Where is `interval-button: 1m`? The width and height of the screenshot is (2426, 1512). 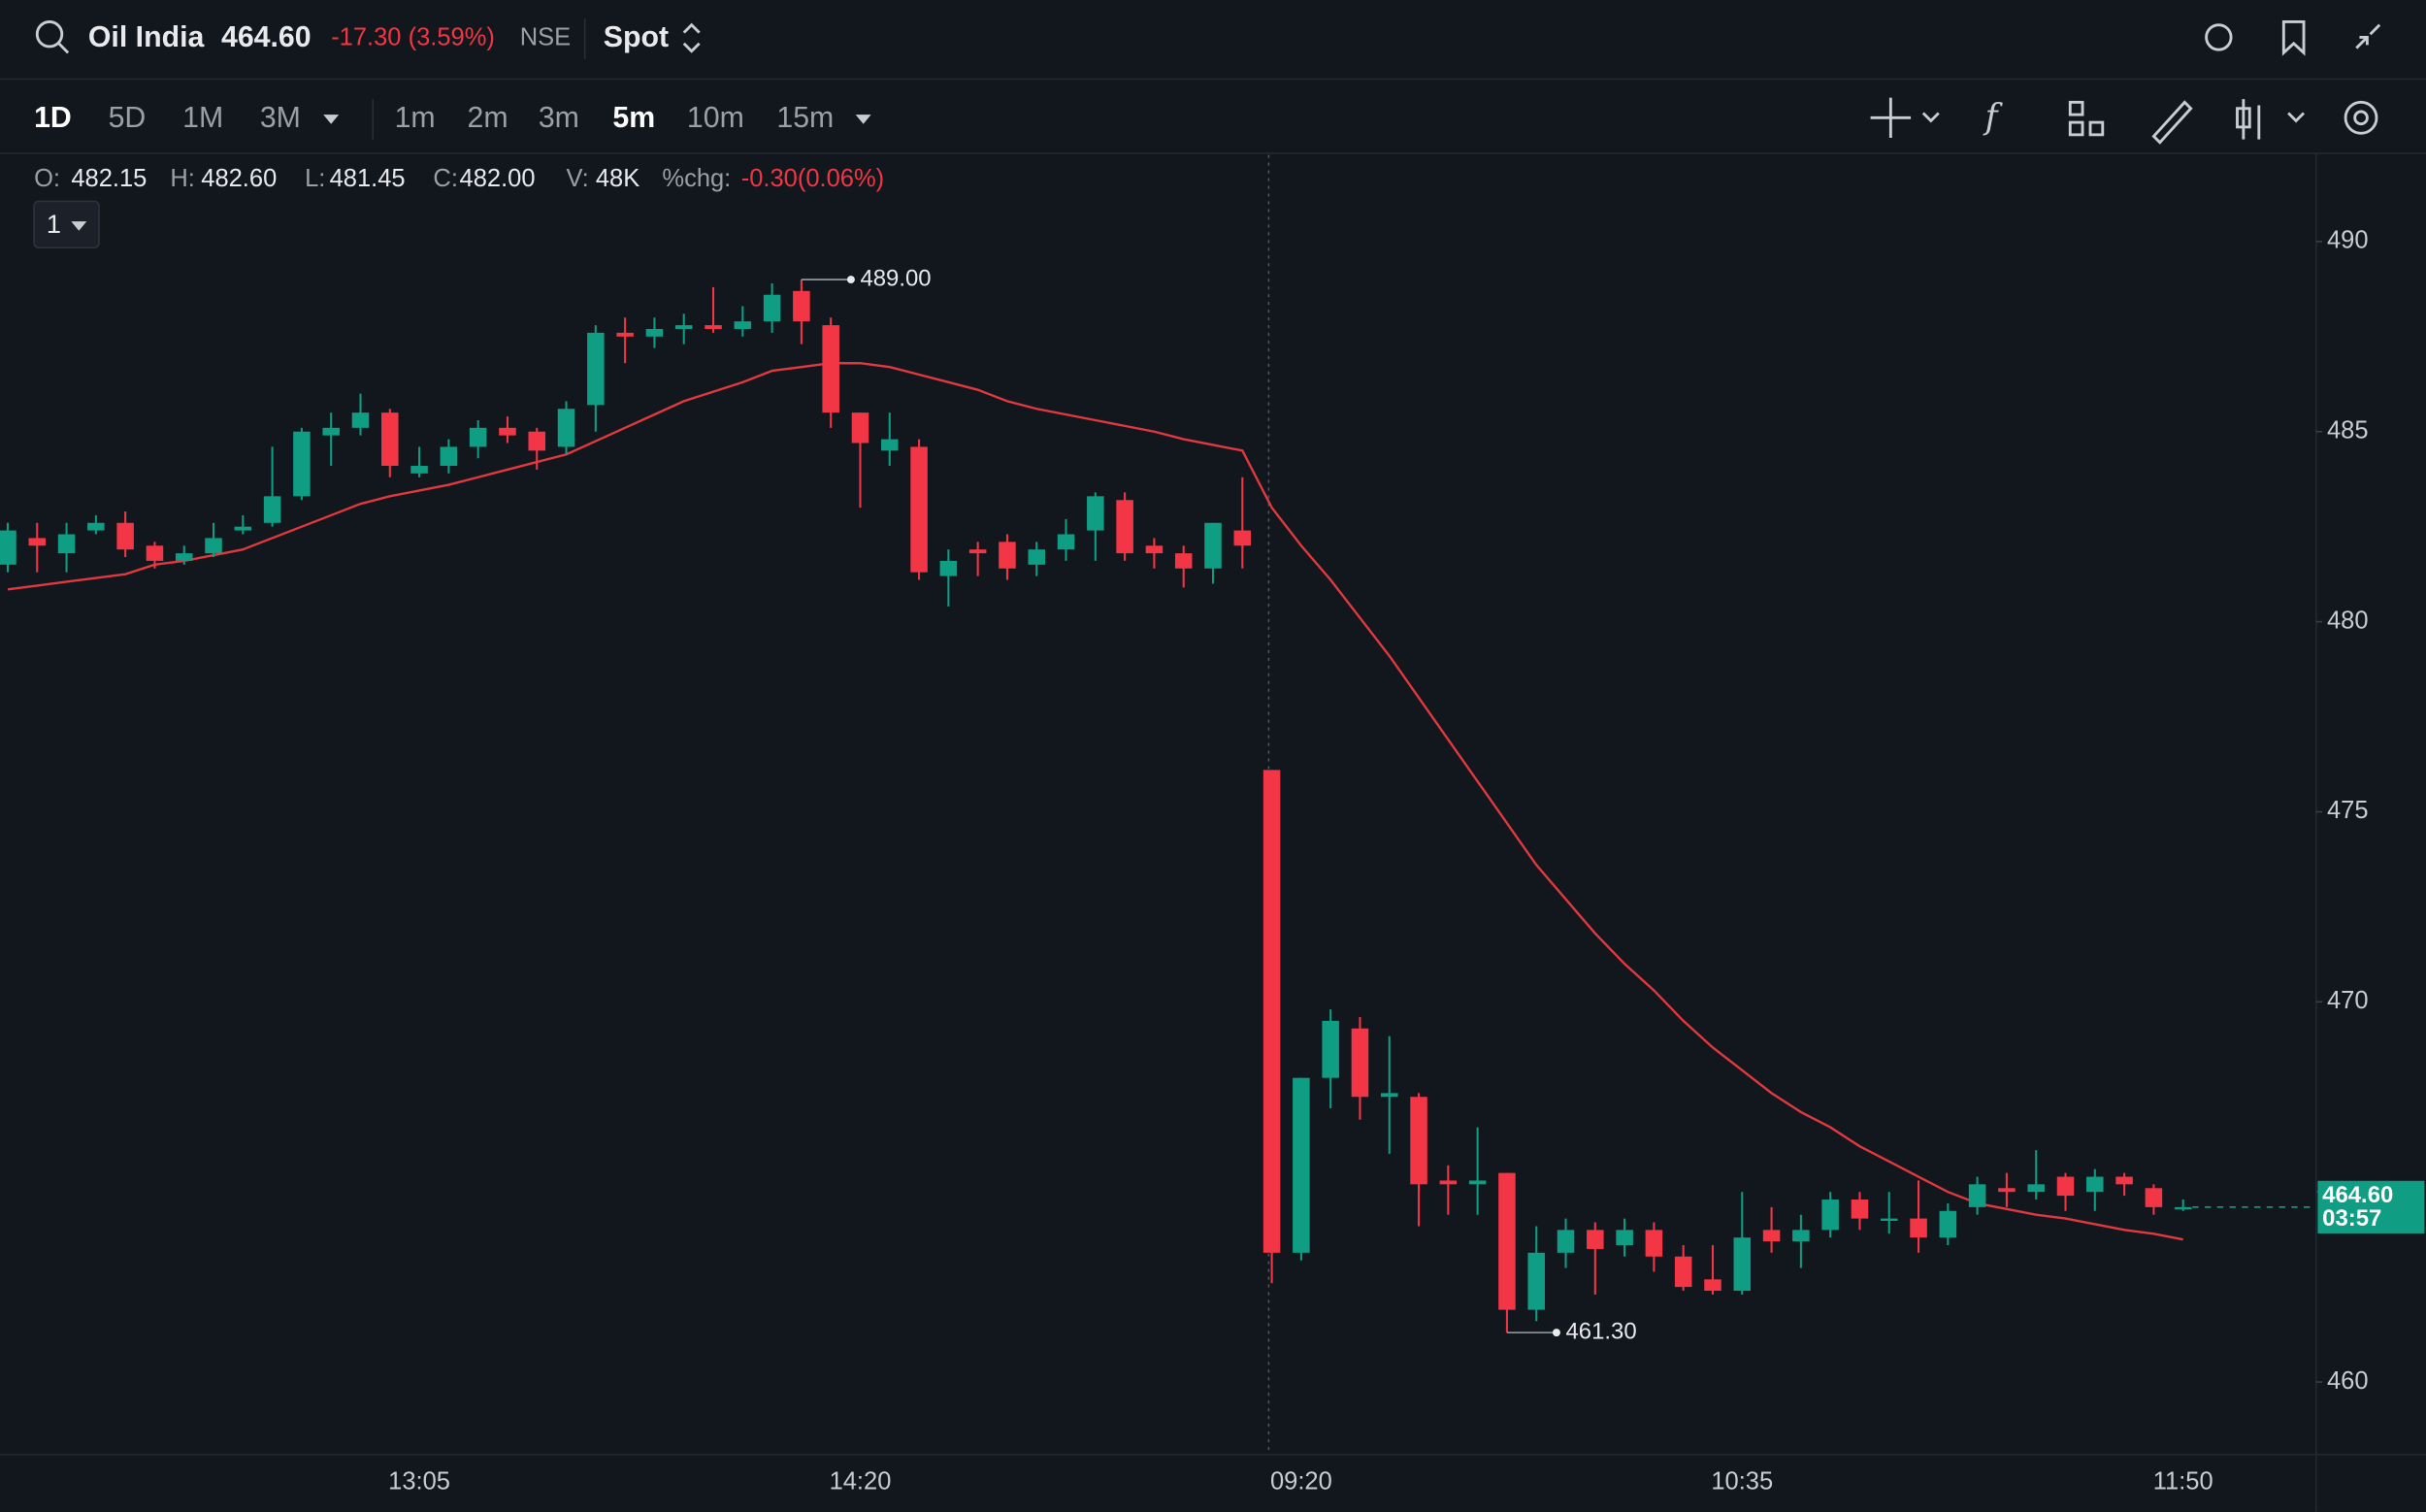 interval-button: 1m is located at coordinates (415, 118).